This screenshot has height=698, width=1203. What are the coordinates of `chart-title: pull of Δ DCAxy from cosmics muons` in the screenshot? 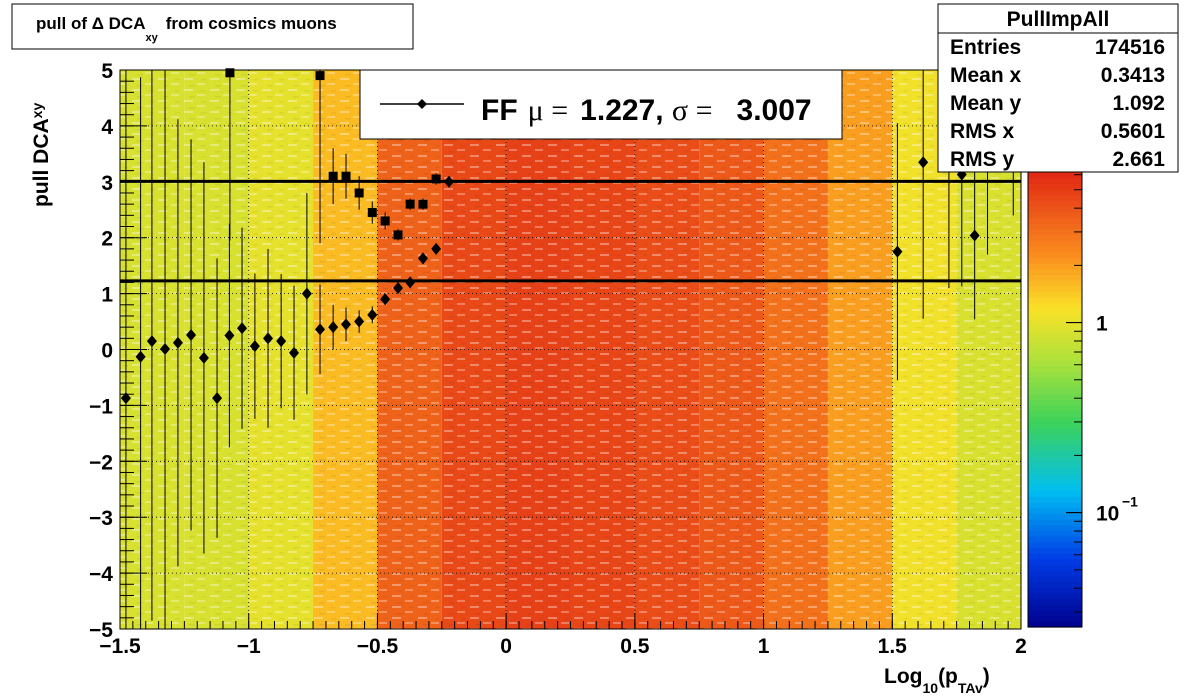 It's located at (186, 29).